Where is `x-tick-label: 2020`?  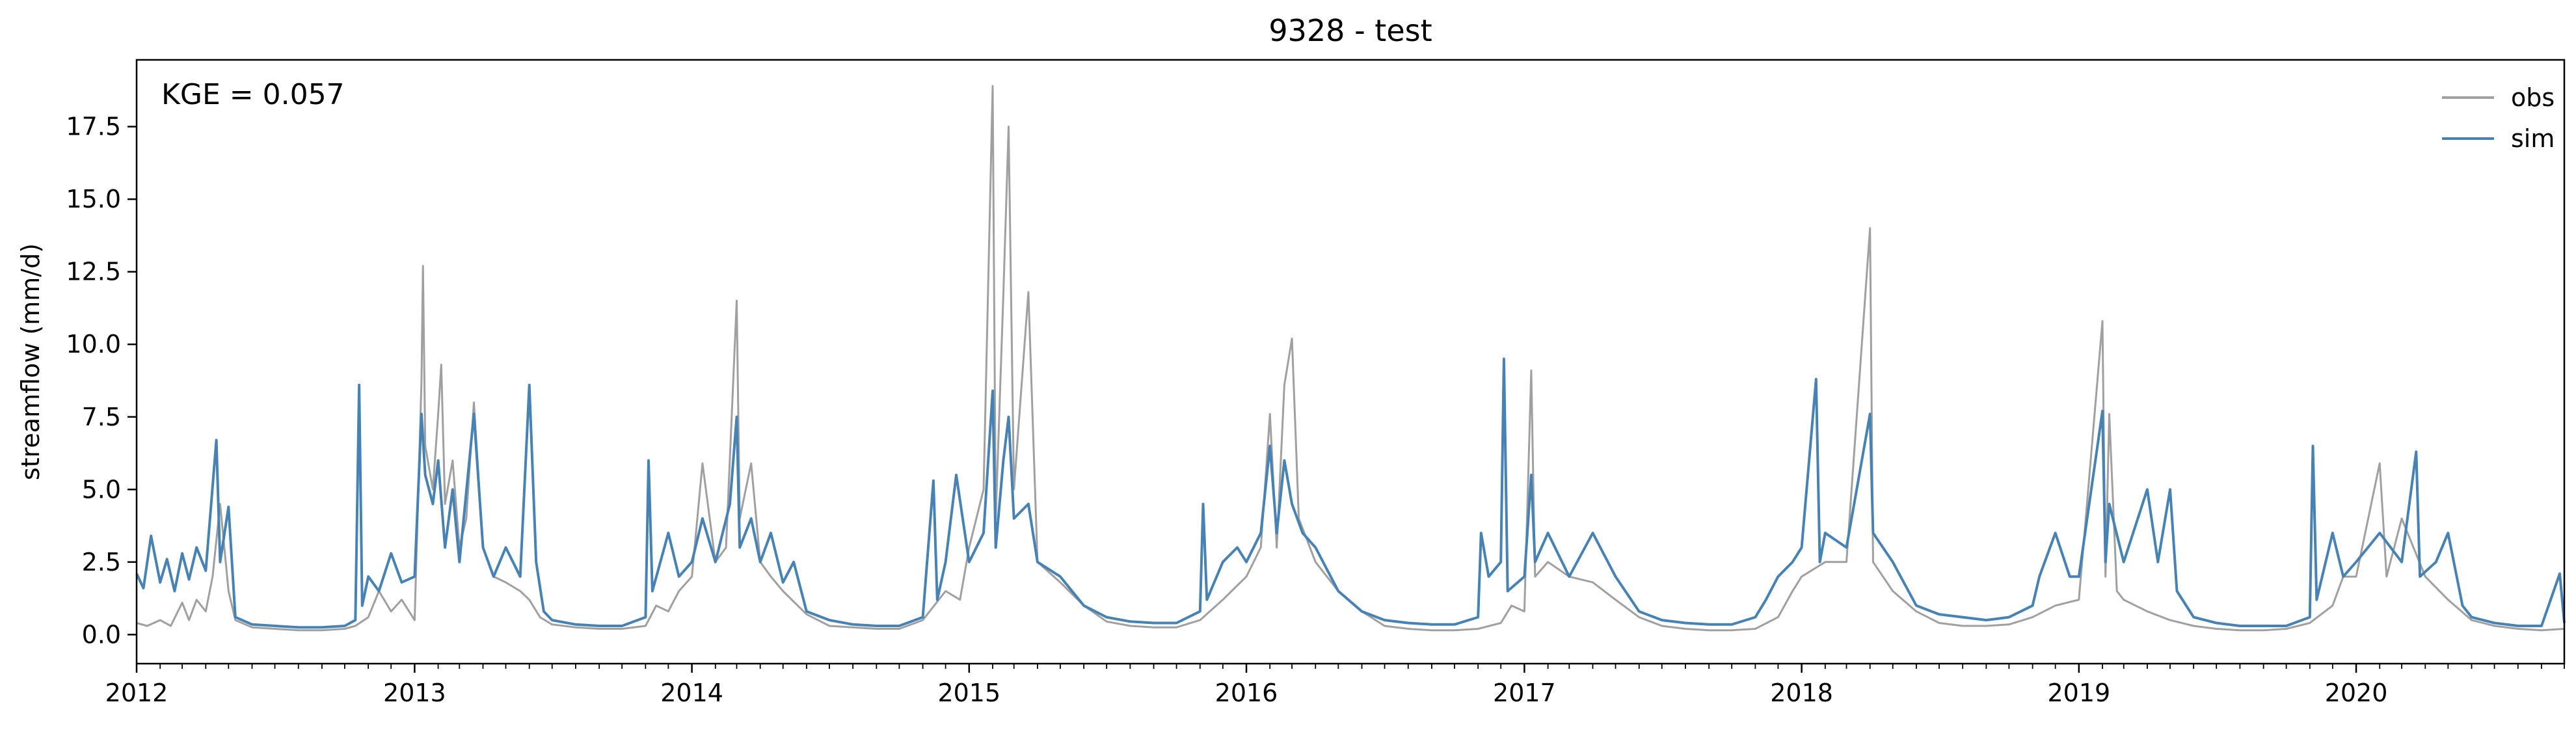
x-tick-label: 2020 is located at coordinates (2356, 693).